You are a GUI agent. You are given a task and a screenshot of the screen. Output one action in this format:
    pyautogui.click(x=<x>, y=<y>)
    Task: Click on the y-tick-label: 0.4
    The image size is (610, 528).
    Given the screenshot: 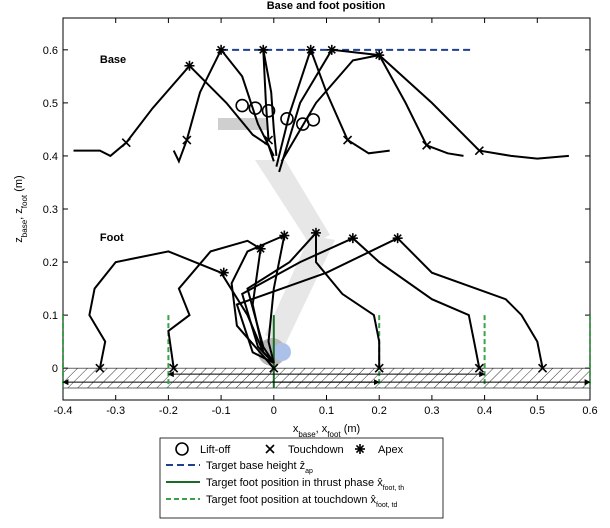 What is the action you would take?
    pyautogui.click(x=50, y=157)
    